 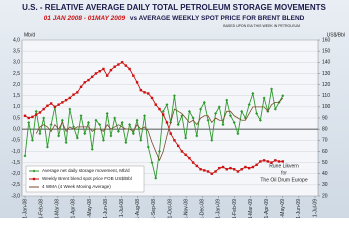 What do you see at coordinates (16, 129) in the screenshot?
I see `y-tick-label: 0,0` at bounding box center [16, 129].